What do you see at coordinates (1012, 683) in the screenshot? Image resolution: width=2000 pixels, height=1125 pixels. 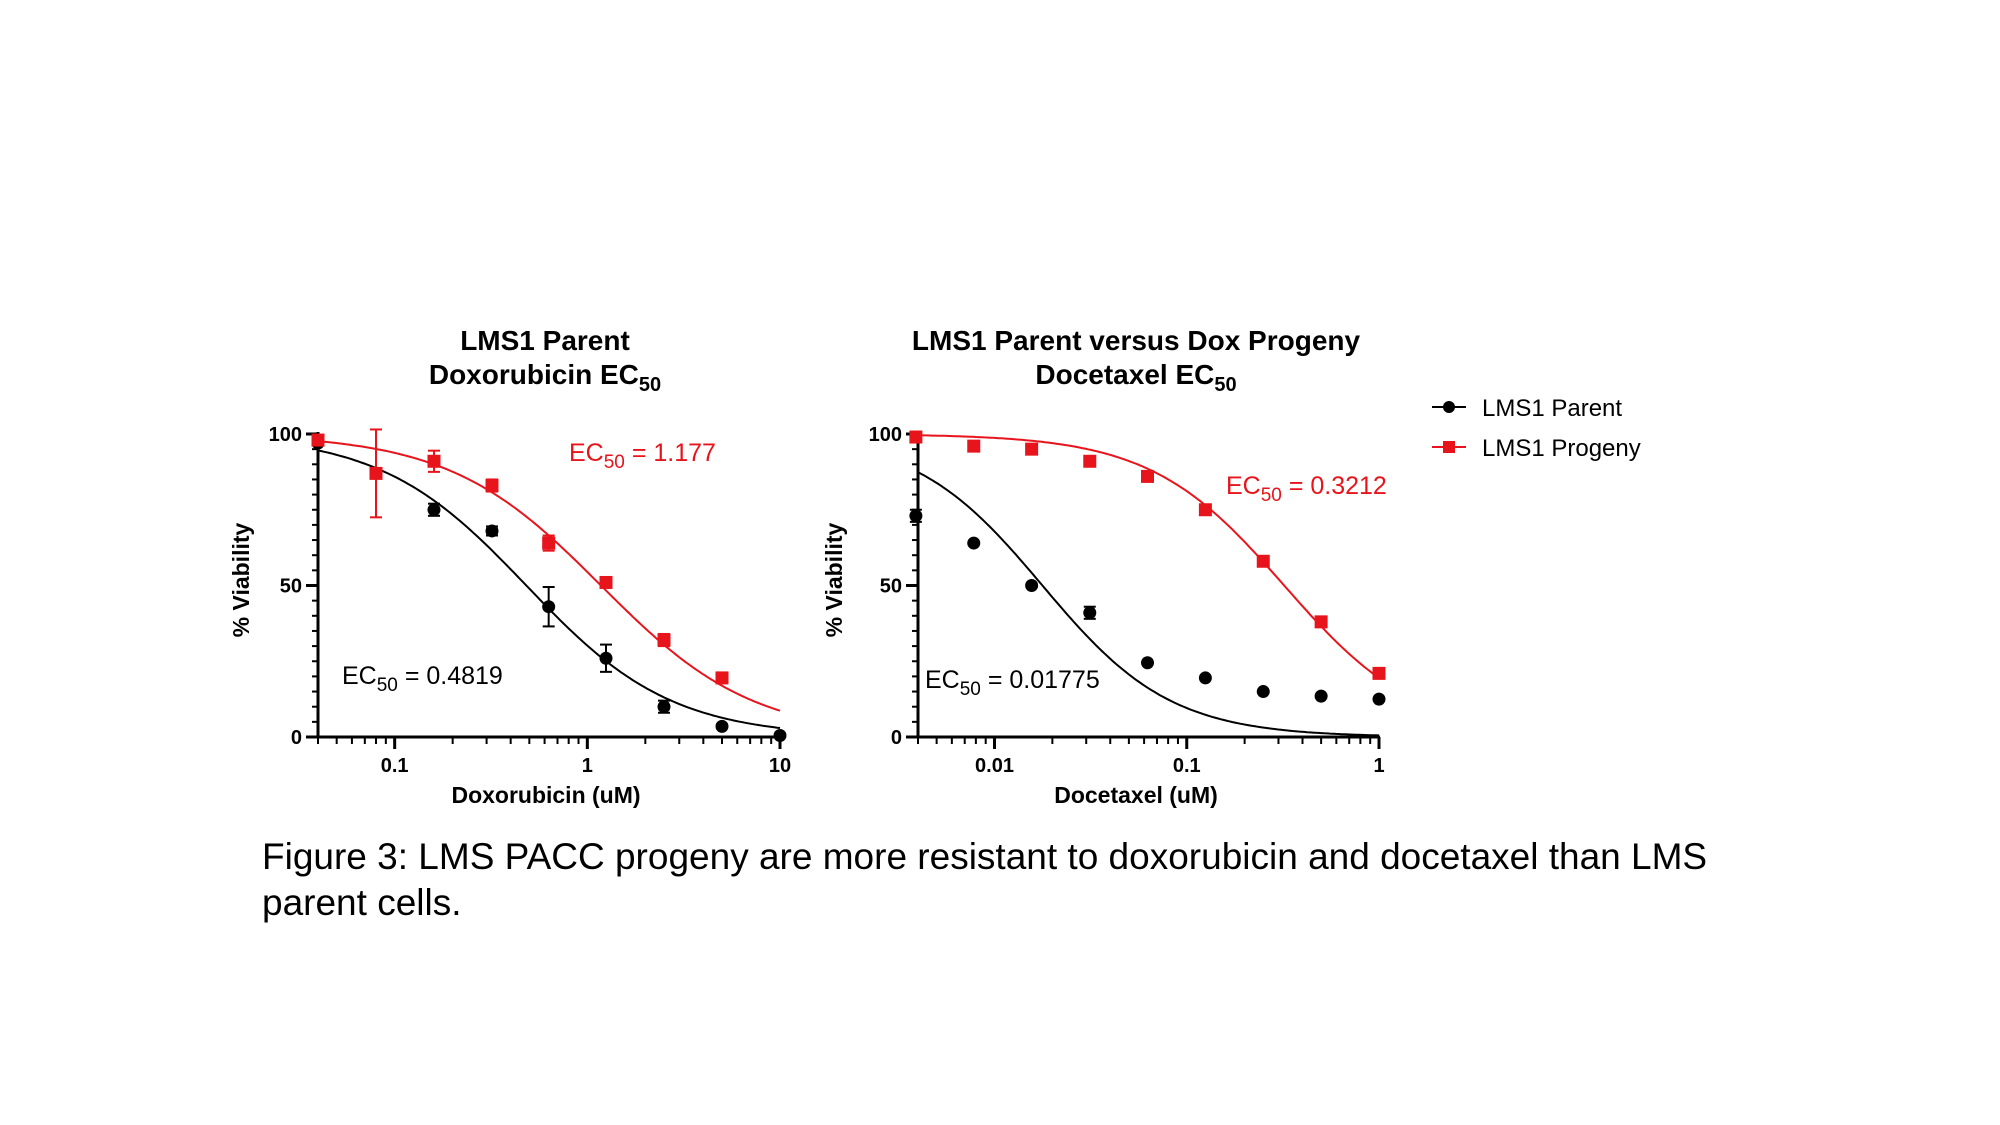 I see `ec50-annotation-parent: EC50 = 0.01775` at bounding box center [1012, 683].